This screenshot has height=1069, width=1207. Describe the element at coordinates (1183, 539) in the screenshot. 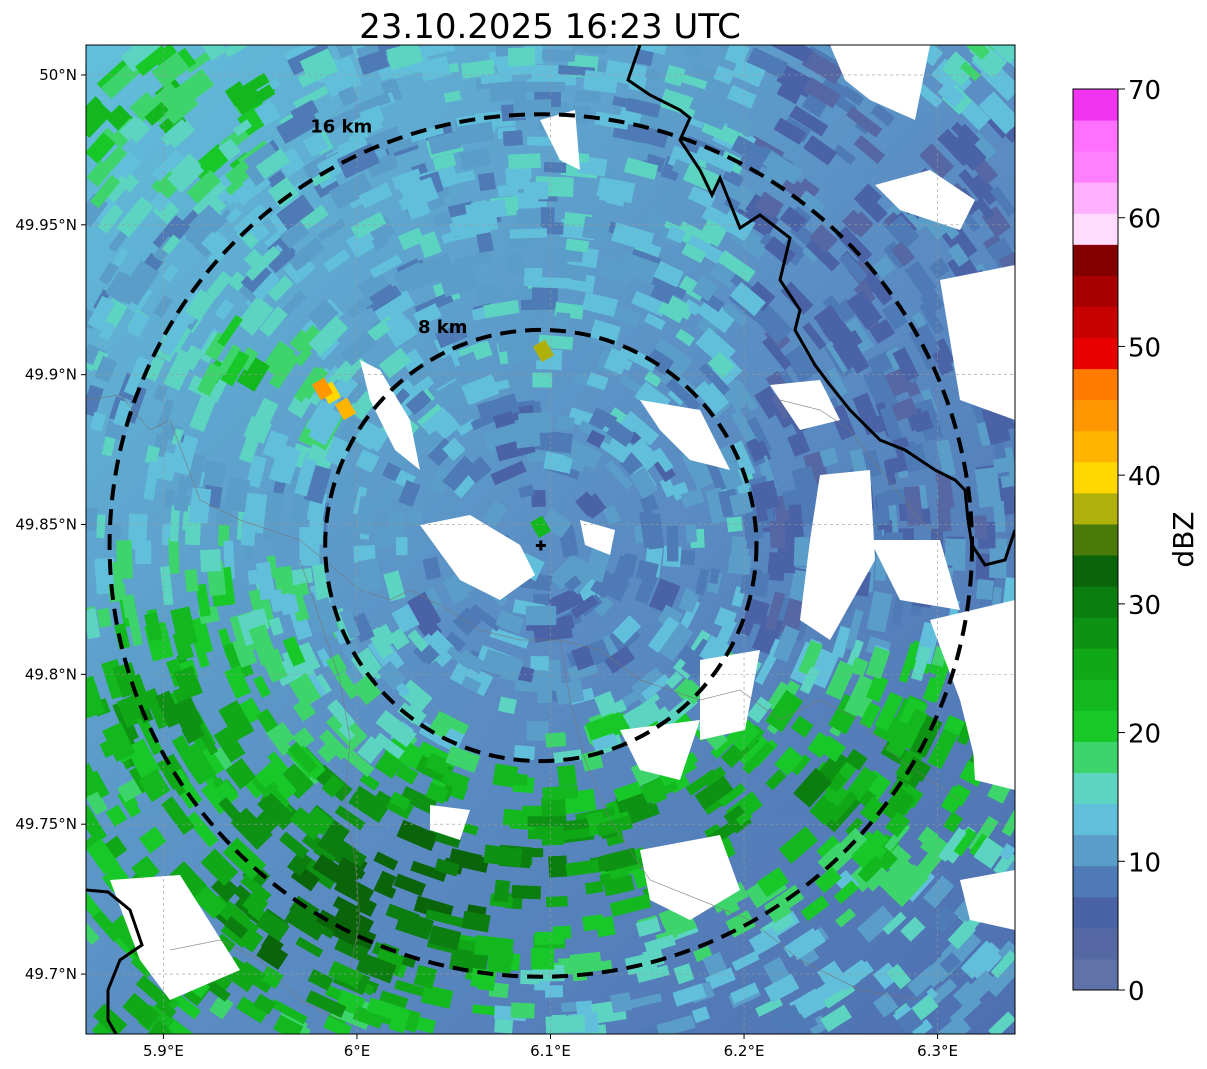

I see `colorbar-label: dBZ` at that location.